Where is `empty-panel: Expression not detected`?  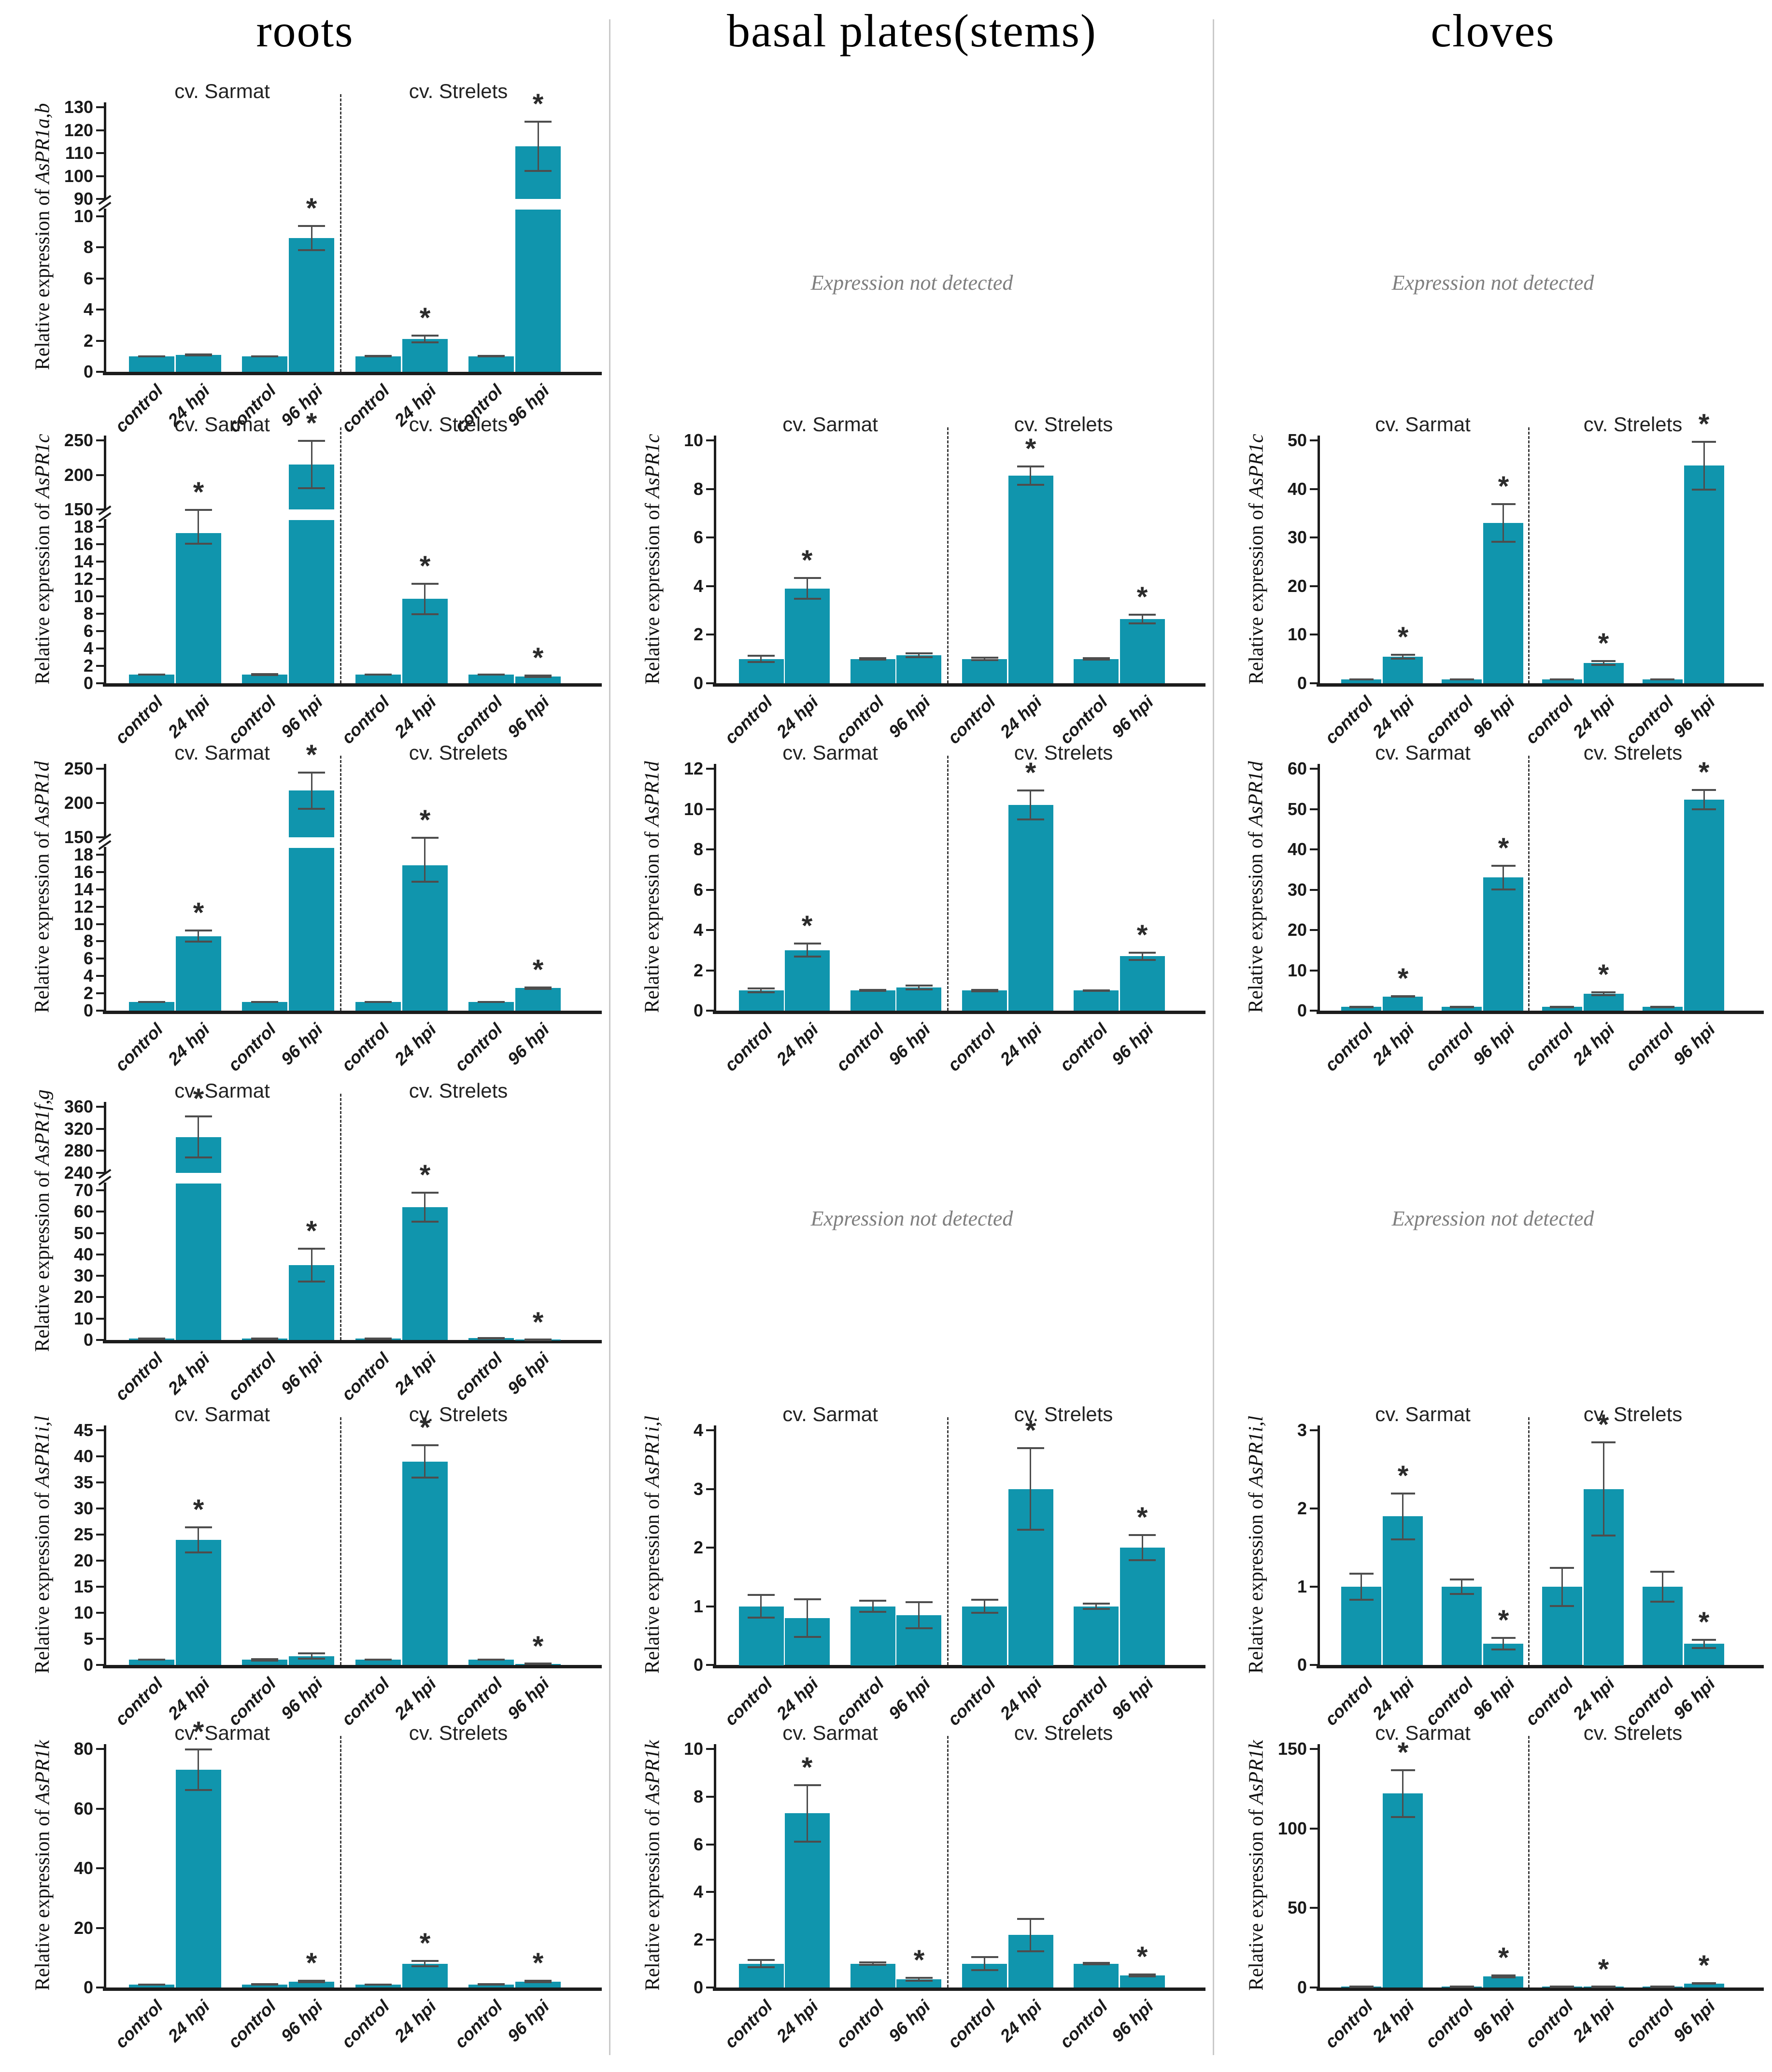
empty-panel: Expression not detected is located at coordinates (1493, 243).